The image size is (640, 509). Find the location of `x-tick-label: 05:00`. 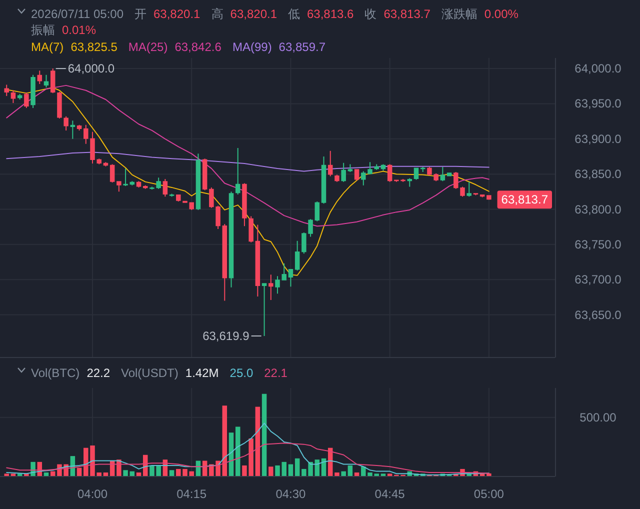

x-tick-label: 05:00 is located at coordinates (489, 494).